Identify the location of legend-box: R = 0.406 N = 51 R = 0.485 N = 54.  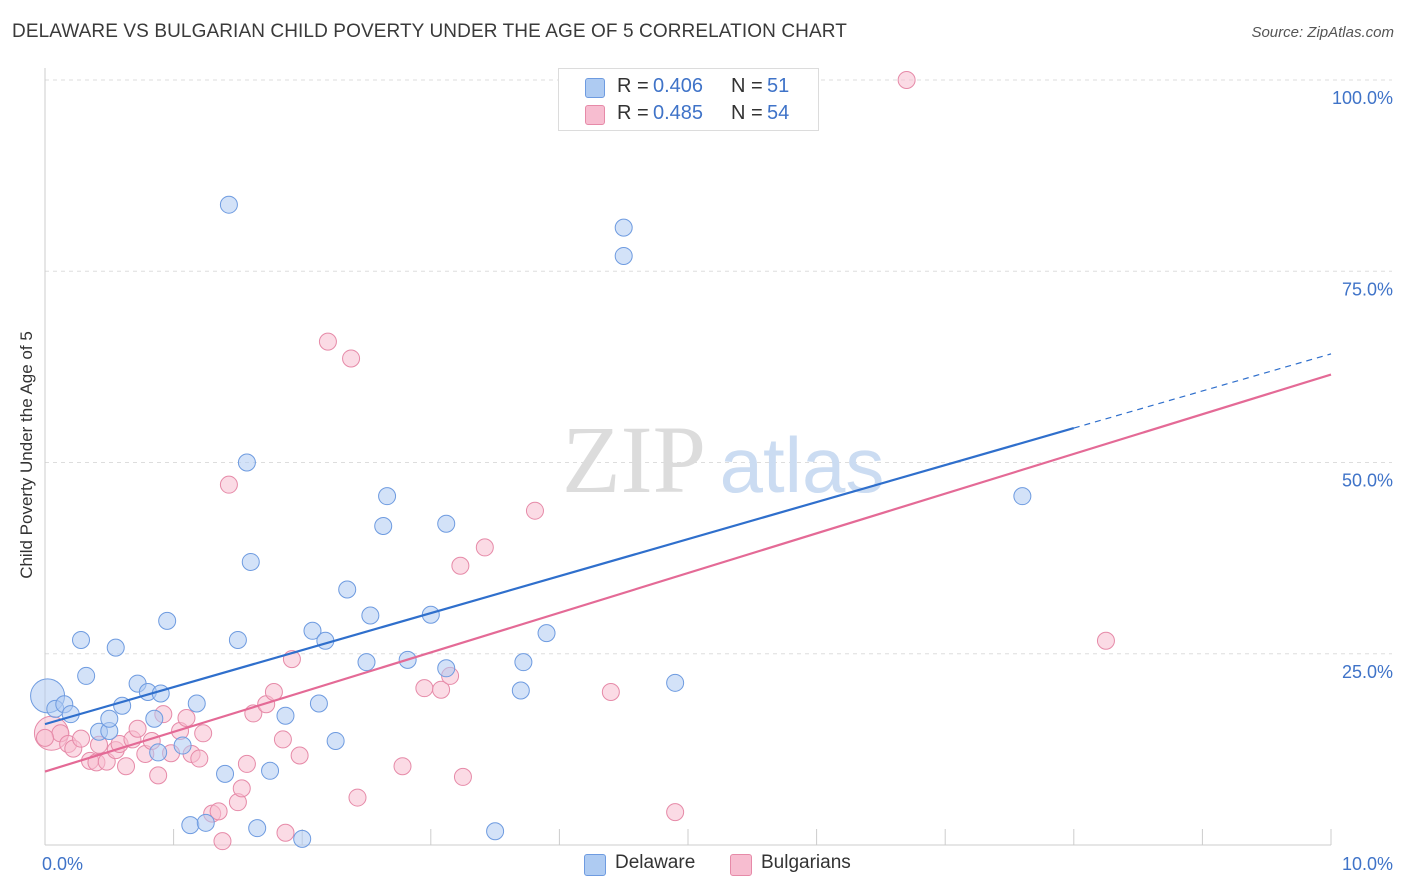
(688, 99).